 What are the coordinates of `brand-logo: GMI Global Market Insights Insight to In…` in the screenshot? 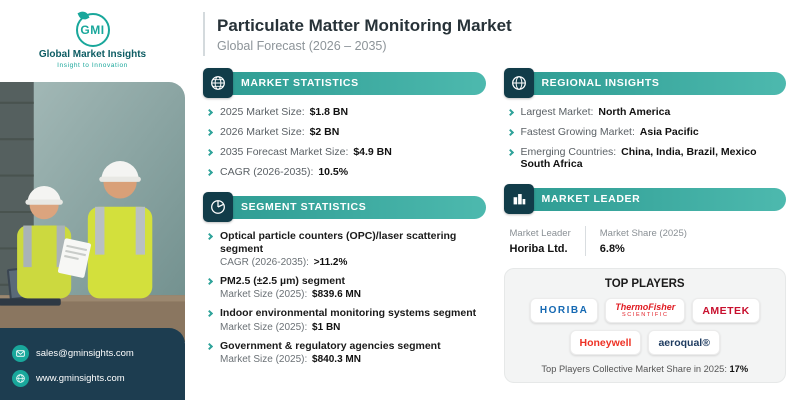 It's located at (92, 41).